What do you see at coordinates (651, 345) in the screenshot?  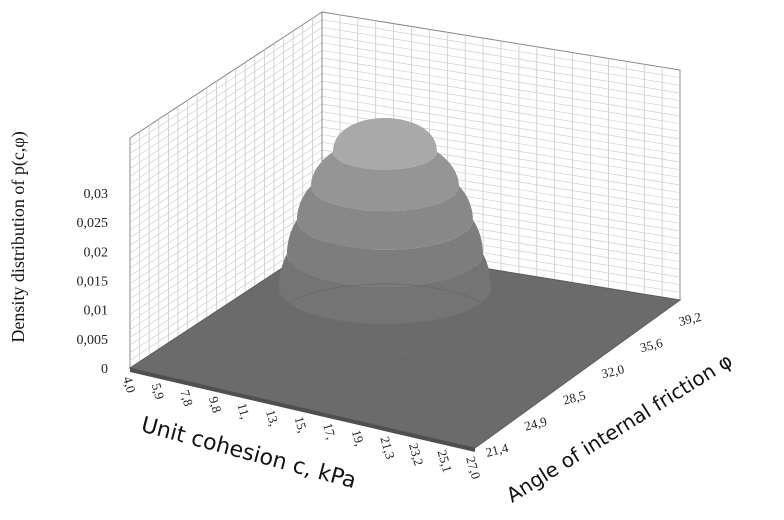 I see `y-tick-label: 35,6` at bounding box center [651, 345].